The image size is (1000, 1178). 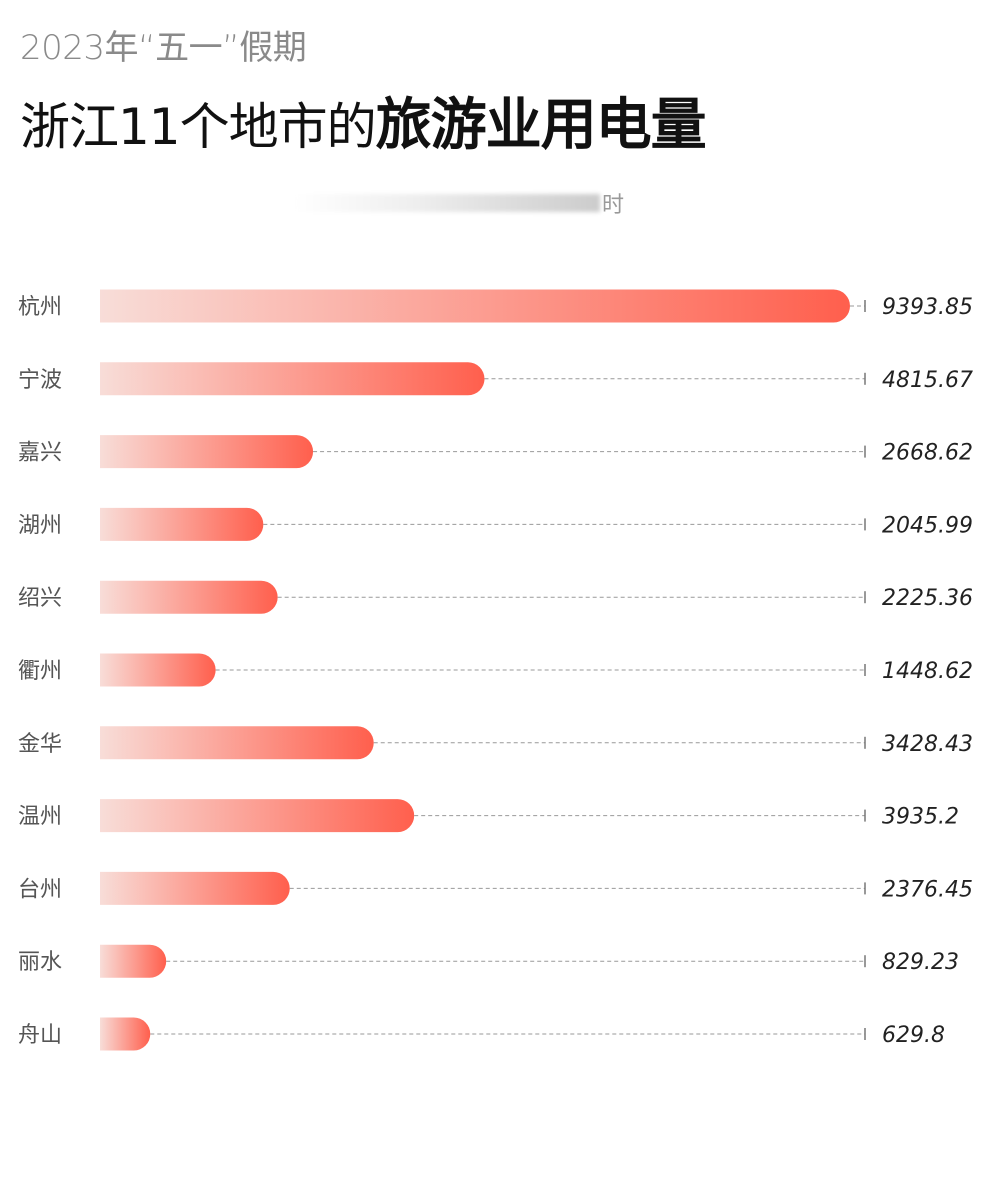 What do you see at coordinates (163, 48) in the screenshot?
I see `chart-subtitle: 2023年“五一”假期` at bounding box center [163, 48].